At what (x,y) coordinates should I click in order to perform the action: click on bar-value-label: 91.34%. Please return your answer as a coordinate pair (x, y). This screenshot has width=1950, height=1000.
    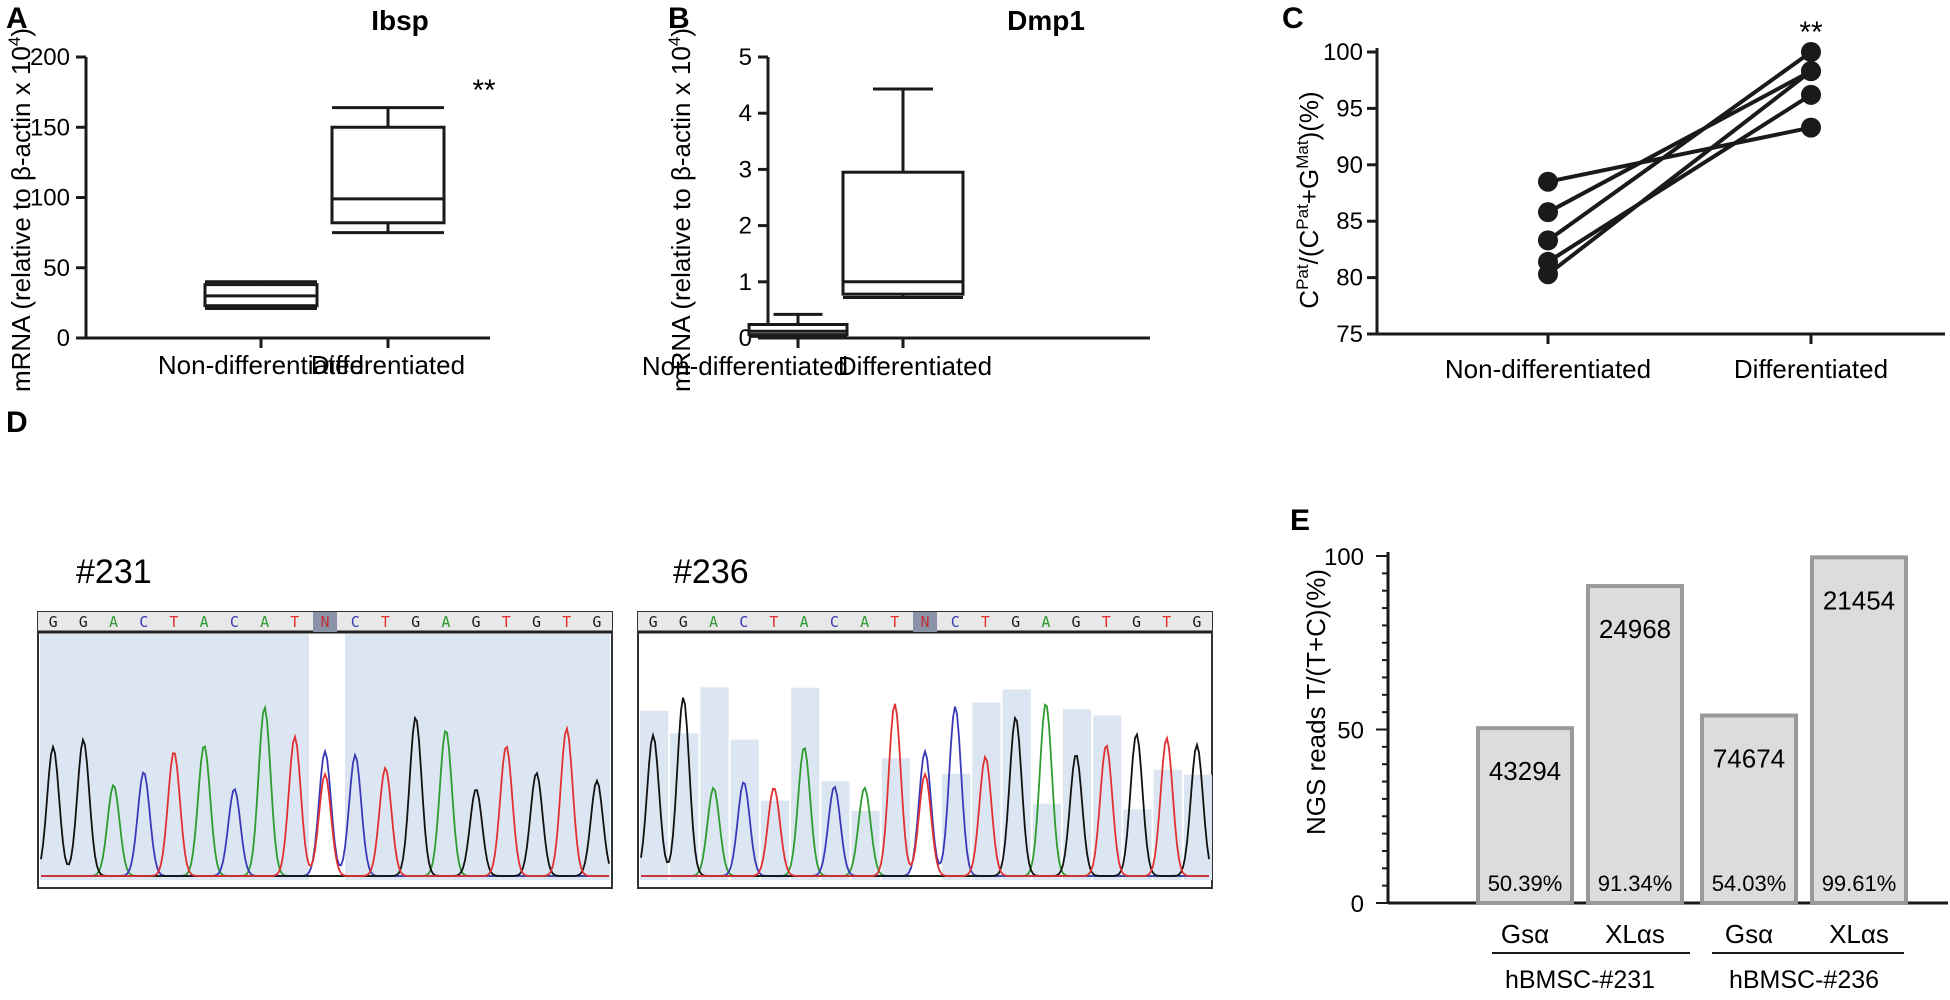
    Looking at the image, I should click on (1635, 883).